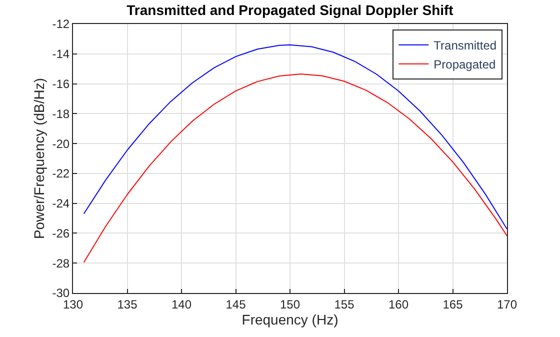  What do you see at coordinates (127, 304) in the screenshot?
I see `x-tick-label: 135` at bounding box center [127, 304].